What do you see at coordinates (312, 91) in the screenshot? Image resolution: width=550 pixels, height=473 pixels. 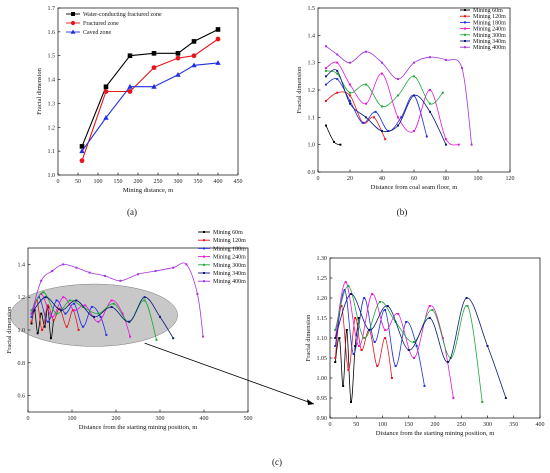 I see `y-tick-label: 1.2` at bounding box center [312, 91].